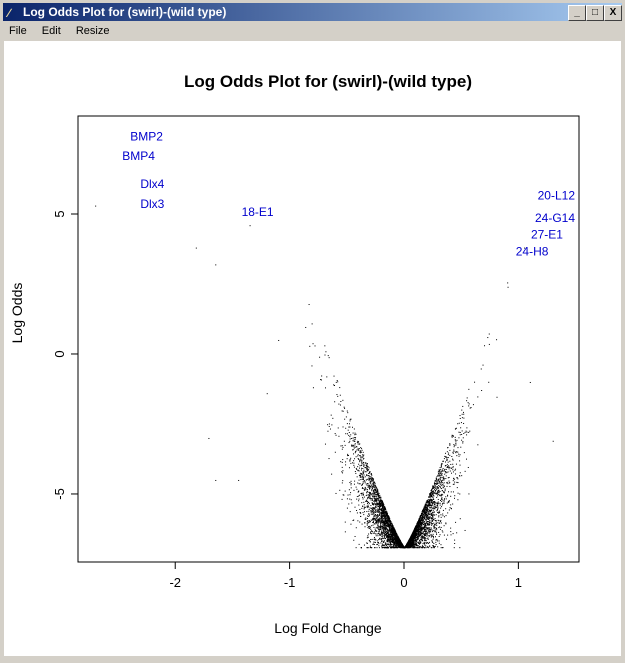  I want to click on close-button: X, so click(613, 13).